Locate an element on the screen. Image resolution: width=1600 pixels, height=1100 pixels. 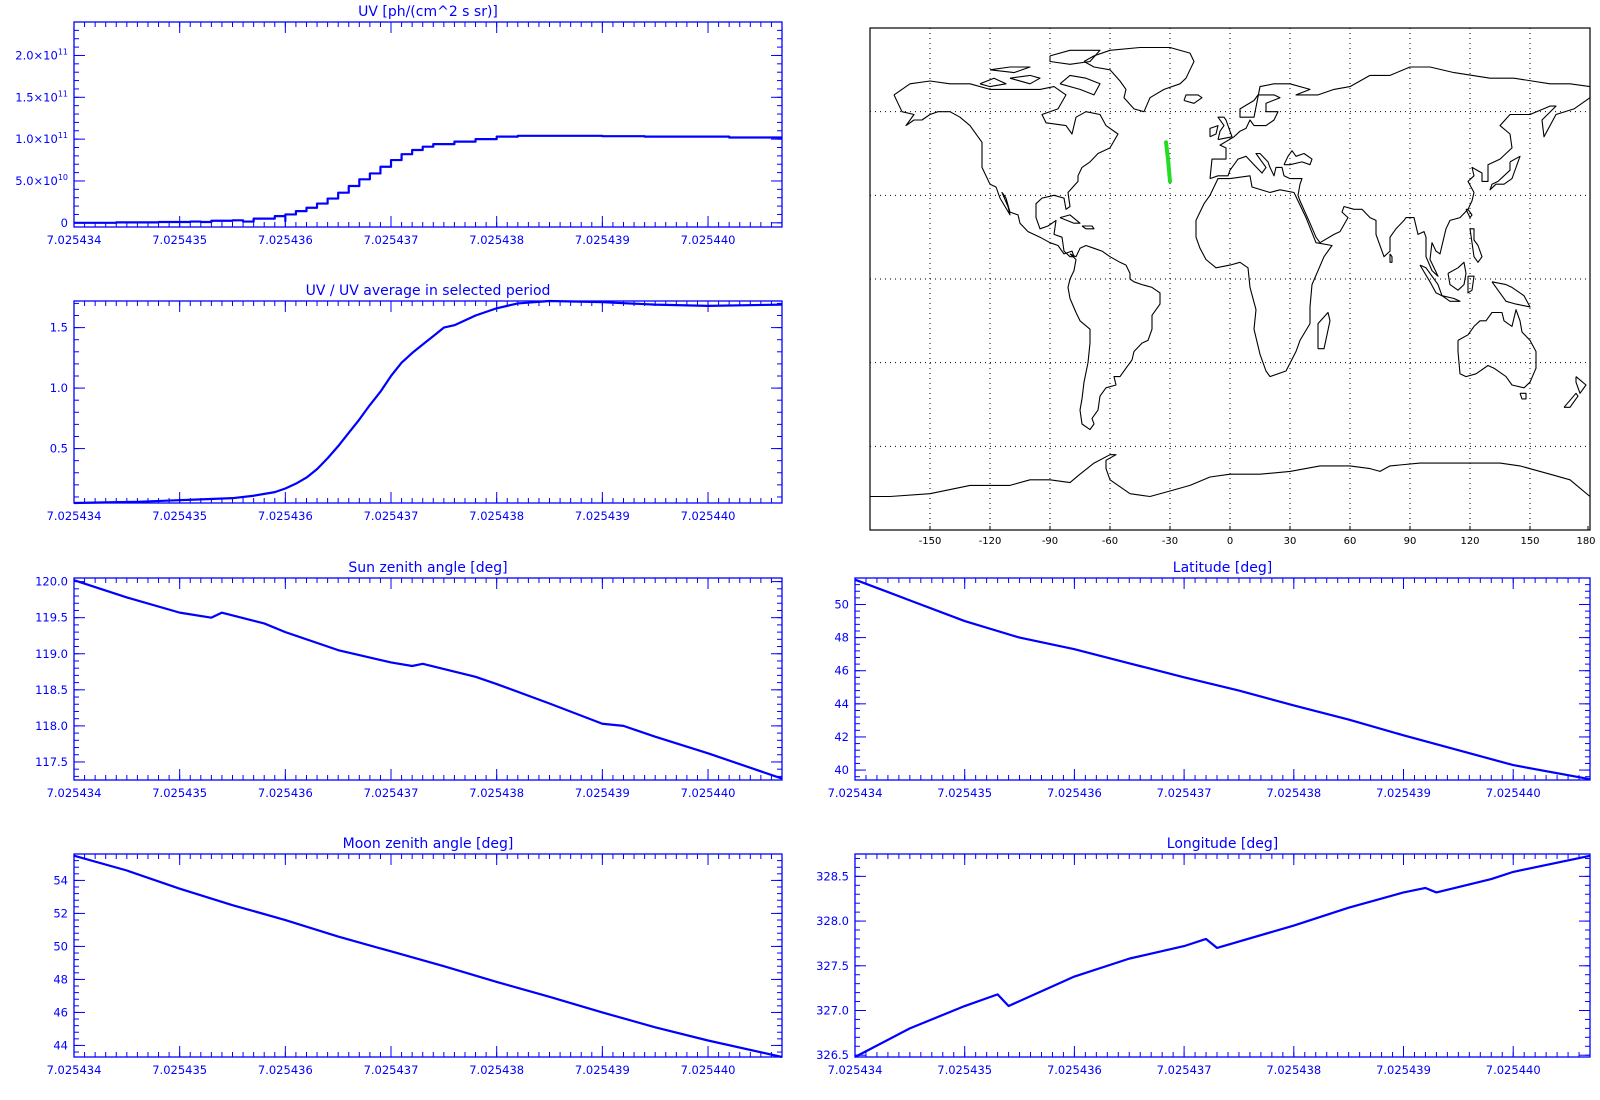
y-tick-label: 328.0 is located at coordinates (832, 921).